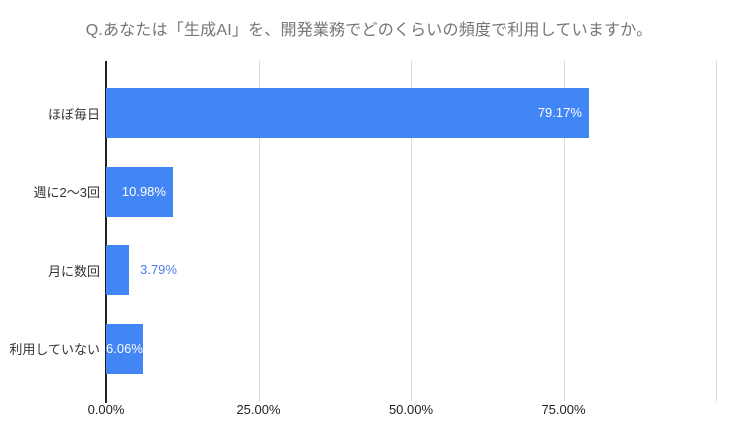 This screenshot has height=443, width=738. What do you see at coordinates (66, 192) in the screenshot?
I see `category-label: 週に2〜3回` at bounding box center [66, 192].